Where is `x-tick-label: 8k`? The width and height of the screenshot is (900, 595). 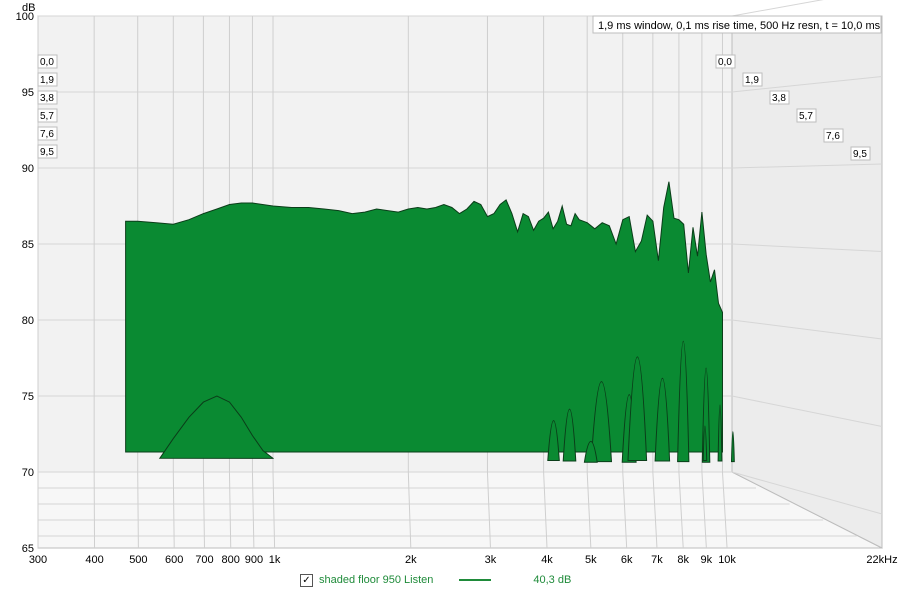 x-tick-label: 8k is located at coordinates (683, 560).